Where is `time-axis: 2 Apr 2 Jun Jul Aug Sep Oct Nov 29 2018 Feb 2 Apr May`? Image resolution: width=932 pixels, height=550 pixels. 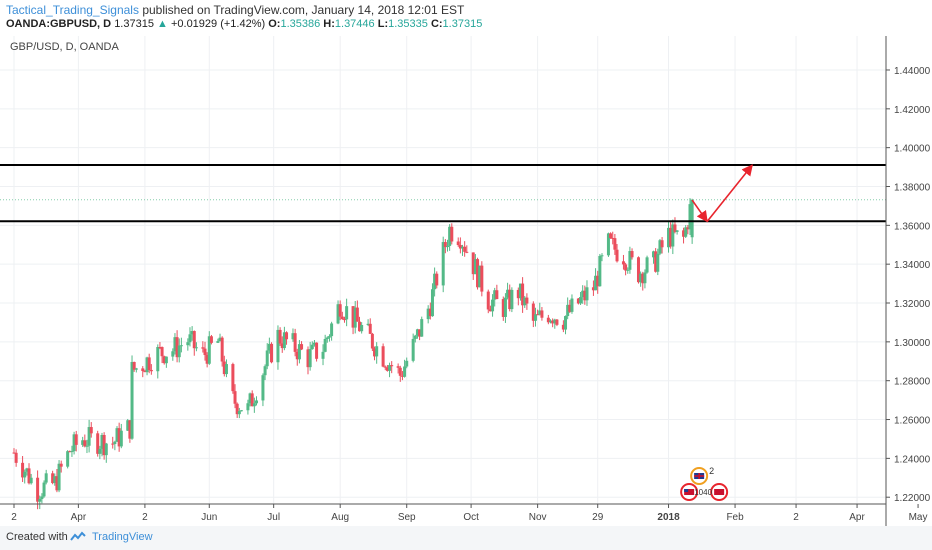
time-axis: 2 Apr 2 Jun Jul Aug Sep Oct Nov 29 2018 Feb 2 Apr May is located at coordinates (464, 513).